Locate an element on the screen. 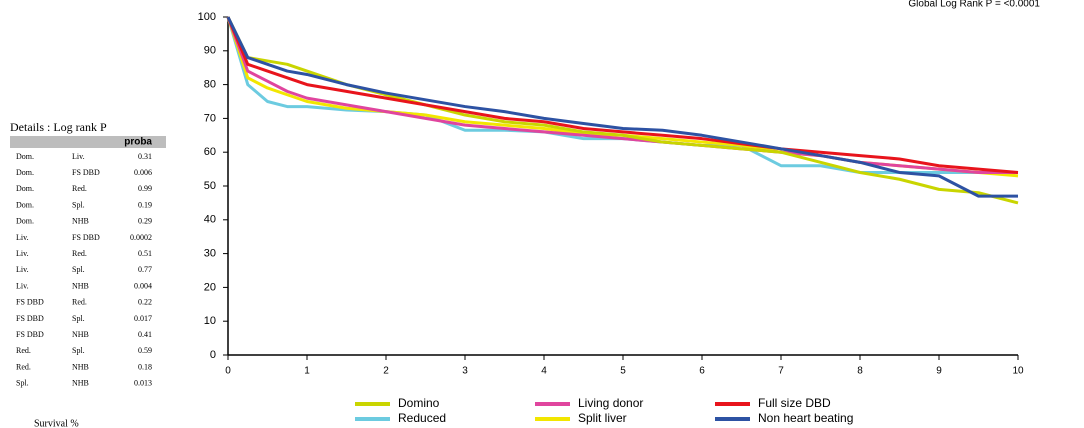 The height and width of the screenshot is (428, 1084). y-tick-label: 50 is located at coordinates (210, 186).